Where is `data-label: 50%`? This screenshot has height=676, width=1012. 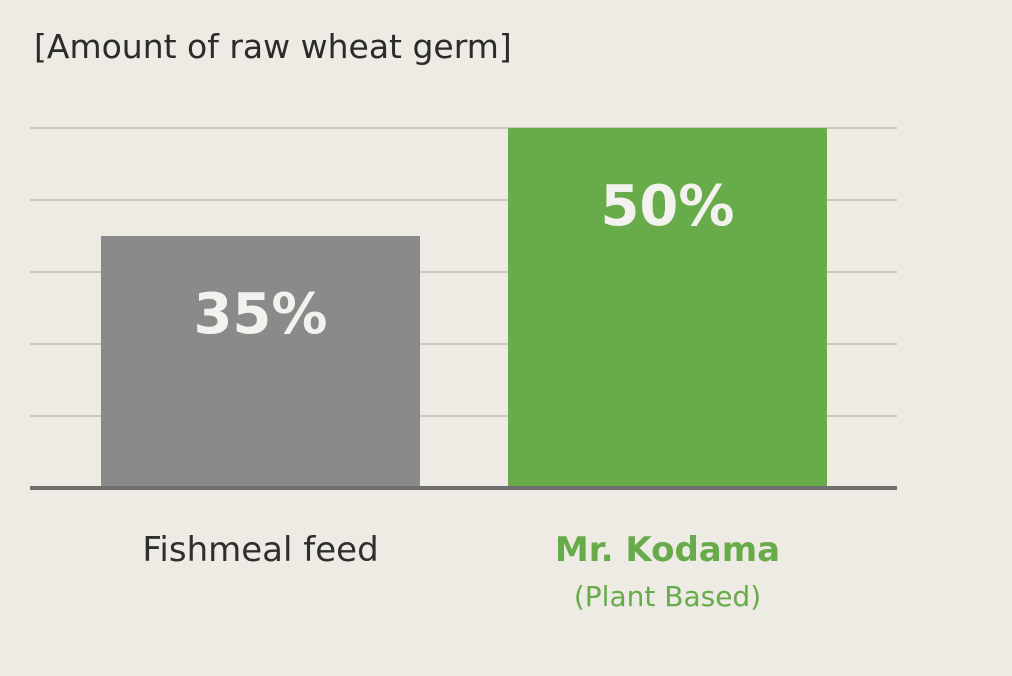
data-label: 50% is located at coordinates (667, 206).